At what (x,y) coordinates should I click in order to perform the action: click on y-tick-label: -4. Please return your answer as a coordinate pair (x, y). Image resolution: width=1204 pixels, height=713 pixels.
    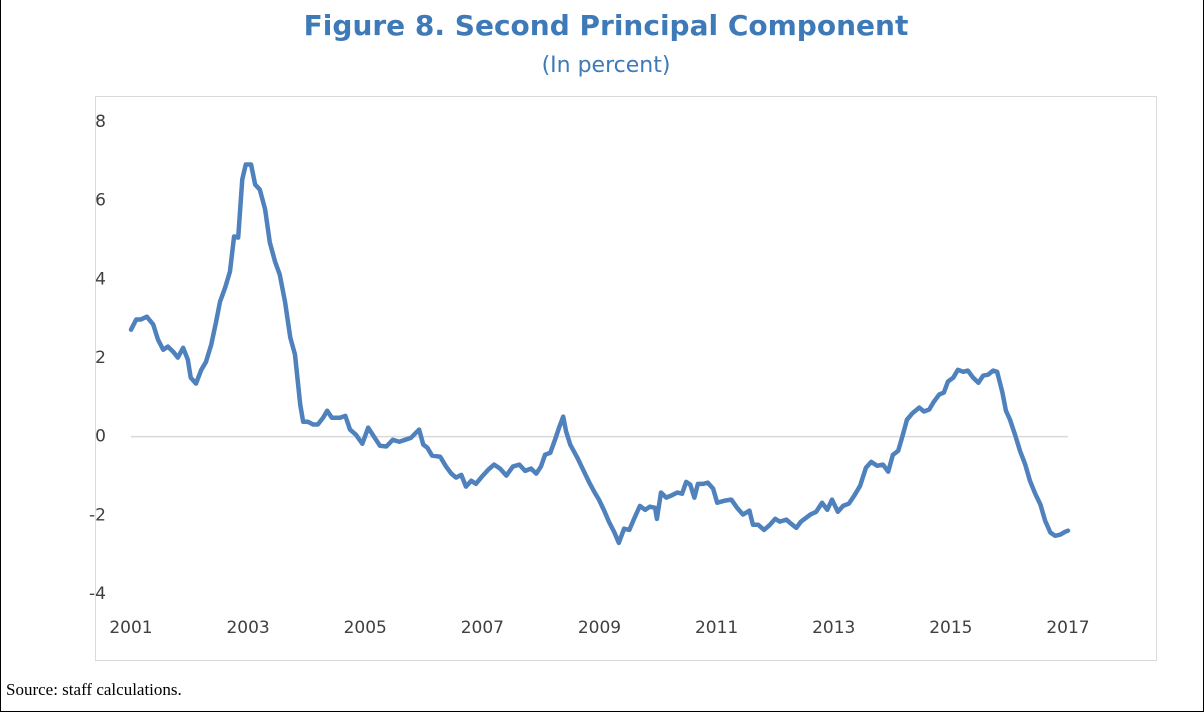
    Looking at the image, I should click on (97, 594).